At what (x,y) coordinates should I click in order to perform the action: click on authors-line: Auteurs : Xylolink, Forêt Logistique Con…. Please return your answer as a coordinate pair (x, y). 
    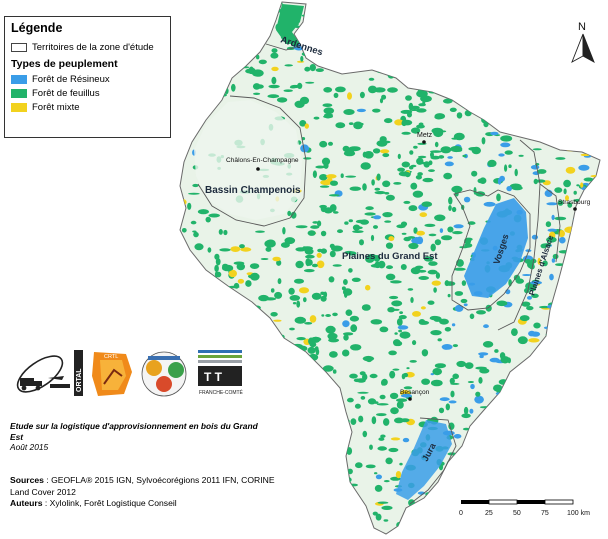
    Looking at the image, I should click on (145, 504).